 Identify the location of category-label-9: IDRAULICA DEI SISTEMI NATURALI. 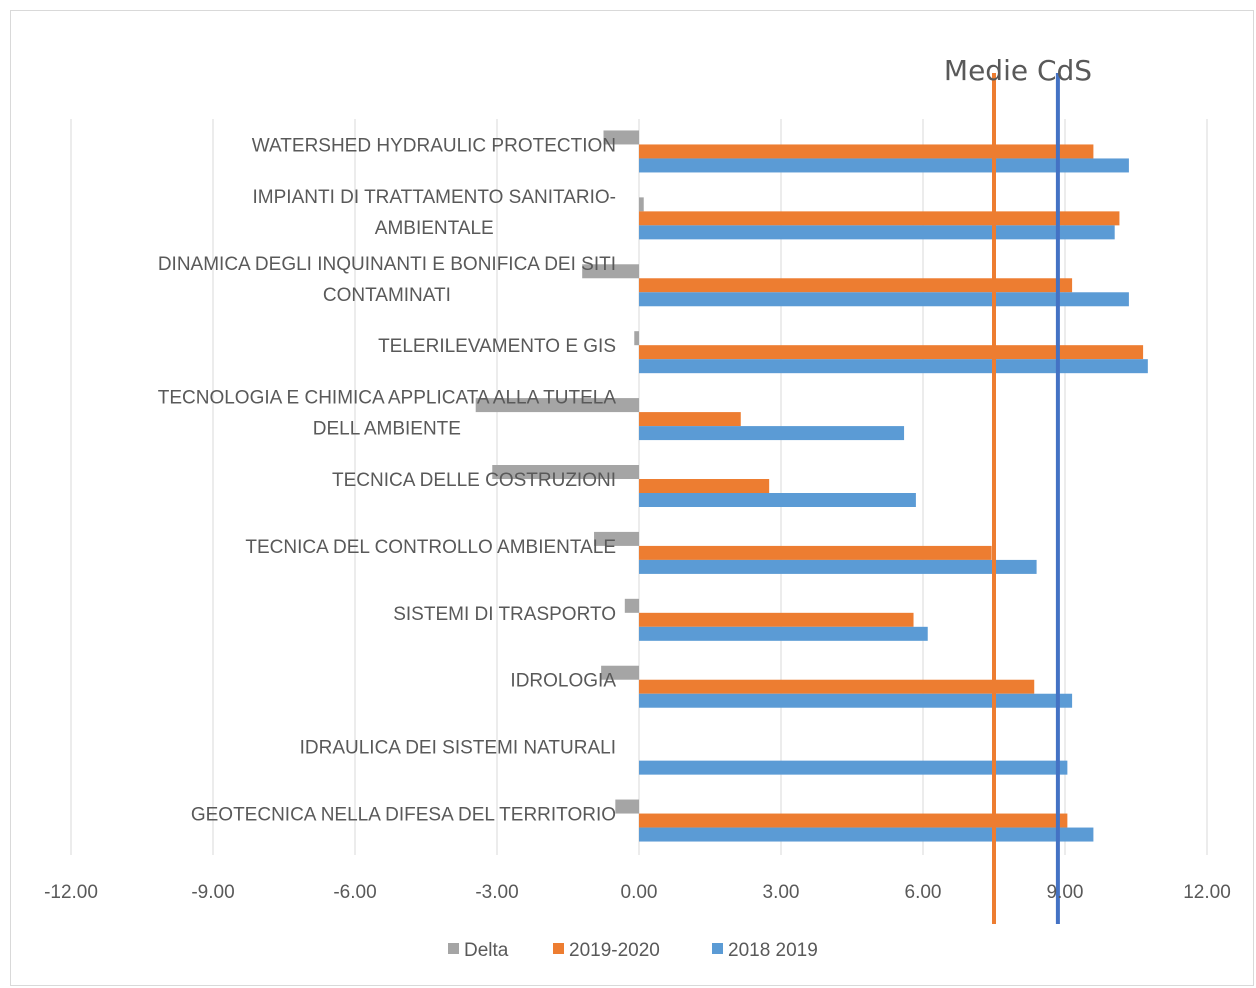
(458, 748).